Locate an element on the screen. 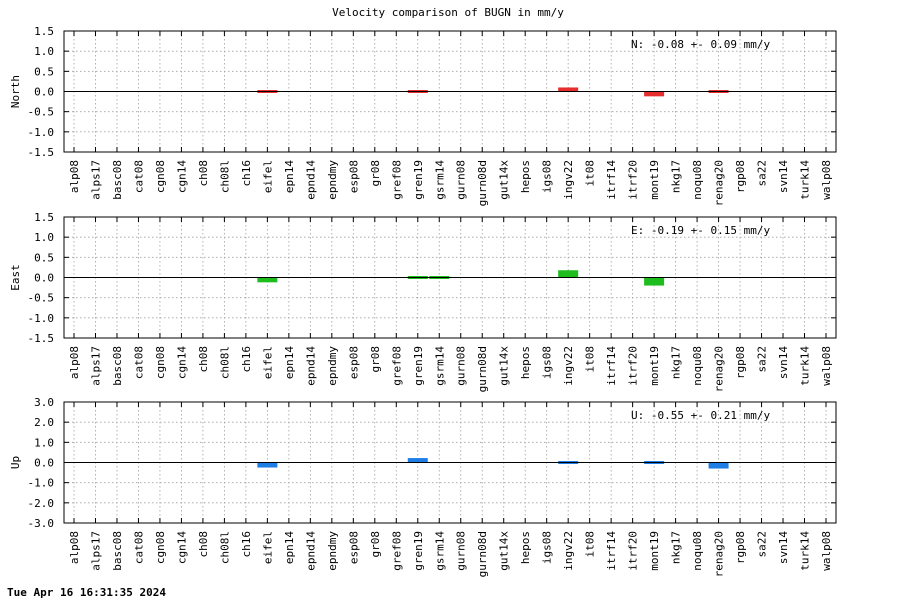  panel-0-ytick-label: 0.5 is located at coordinates (44, 71).